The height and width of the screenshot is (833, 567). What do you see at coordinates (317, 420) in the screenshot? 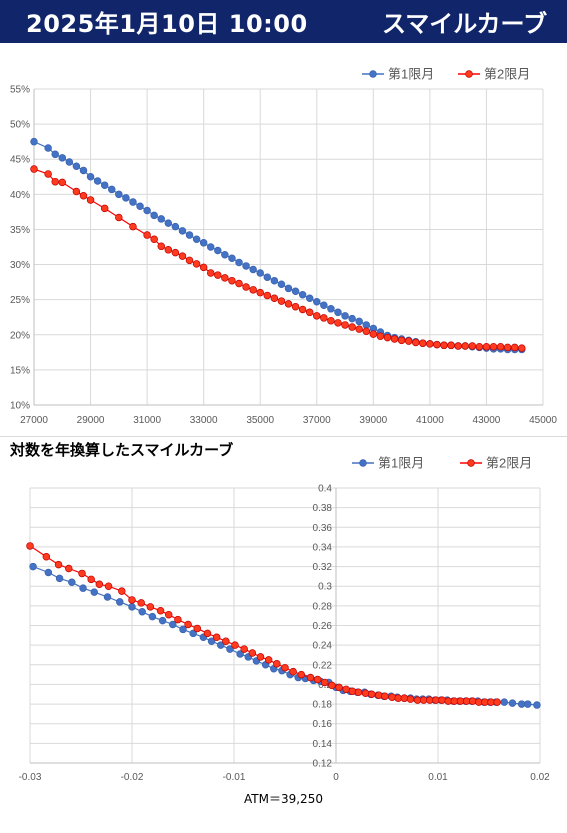
I see `x-tick-label: 37000` at bounding box center [317, 420].